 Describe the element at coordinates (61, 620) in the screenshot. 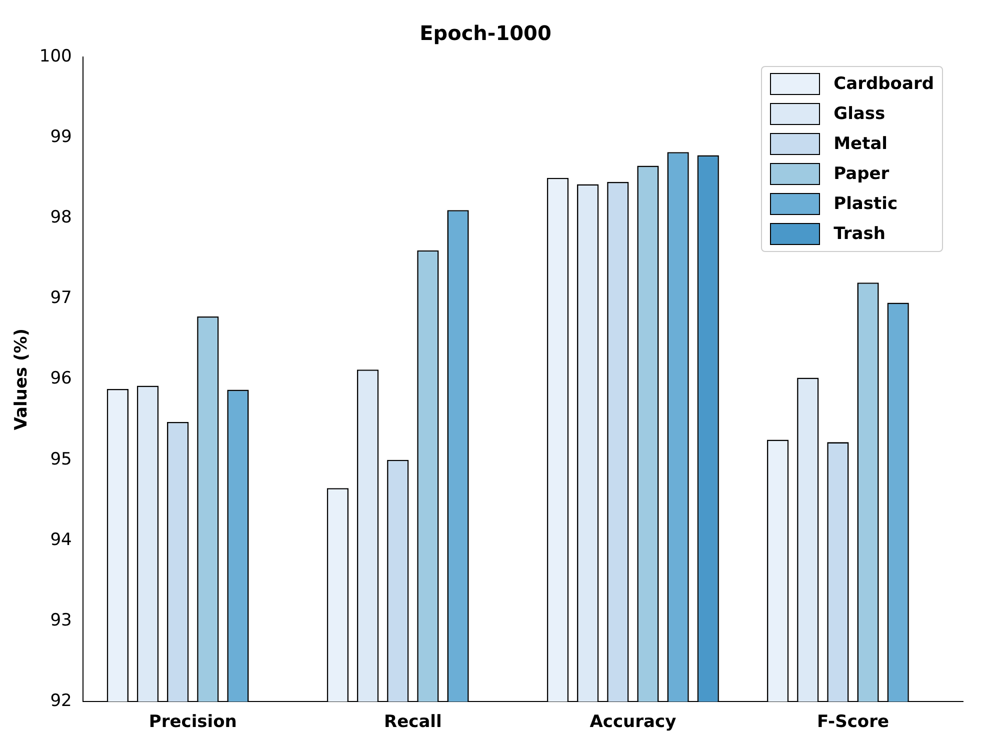

I see `y-tick-label: 93` at that location.